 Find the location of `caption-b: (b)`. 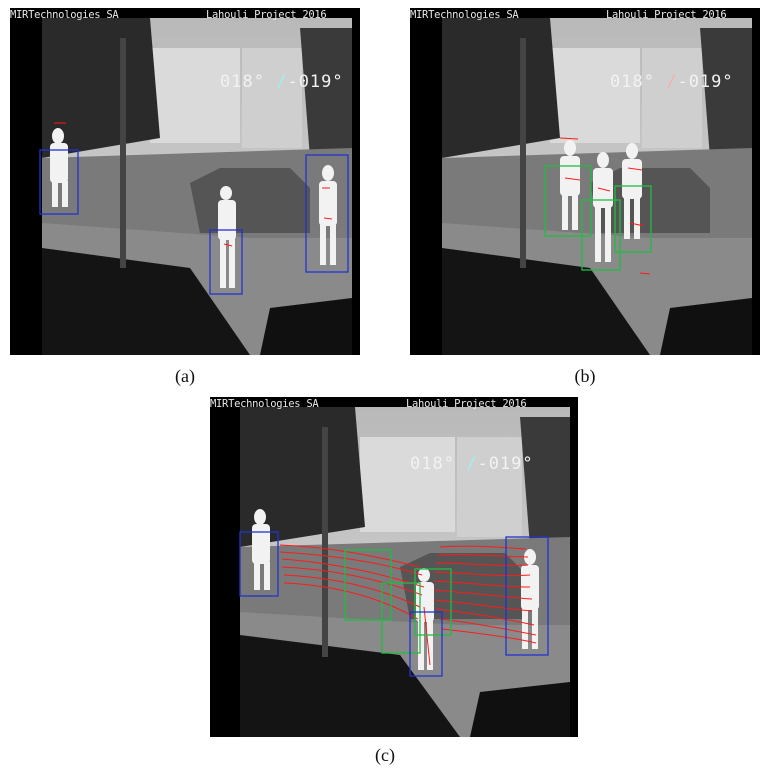

caption-b: (b) is located at coordinates (585, 376).